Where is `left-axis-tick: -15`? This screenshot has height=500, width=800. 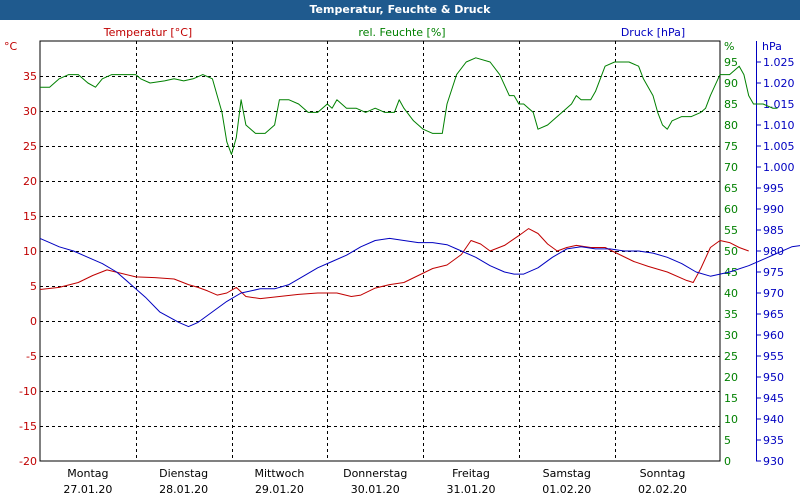 left-axis-tick: -15 is located at coordinates (28, 426).